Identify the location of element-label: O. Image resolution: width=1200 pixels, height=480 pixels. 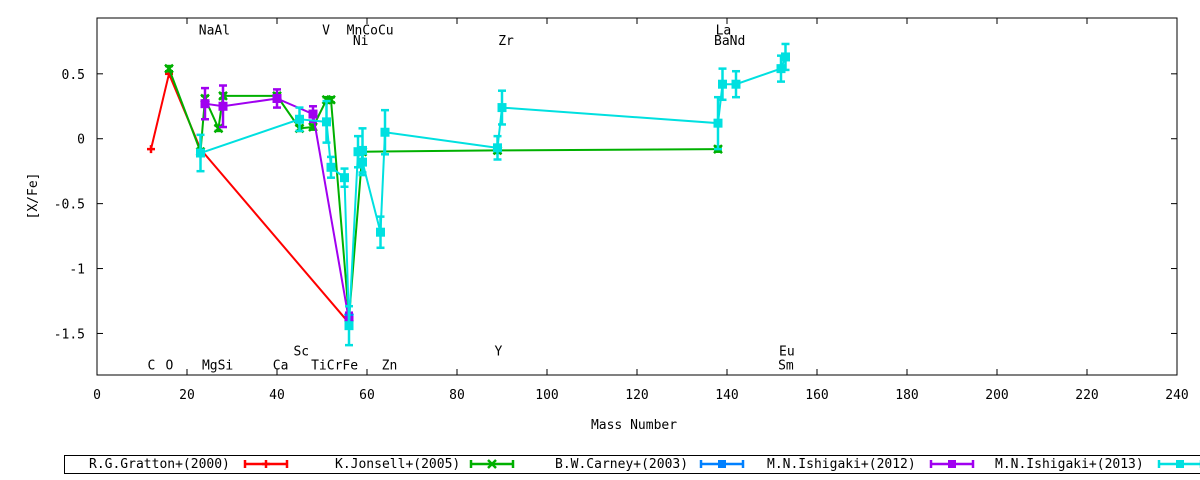
(170, 366).